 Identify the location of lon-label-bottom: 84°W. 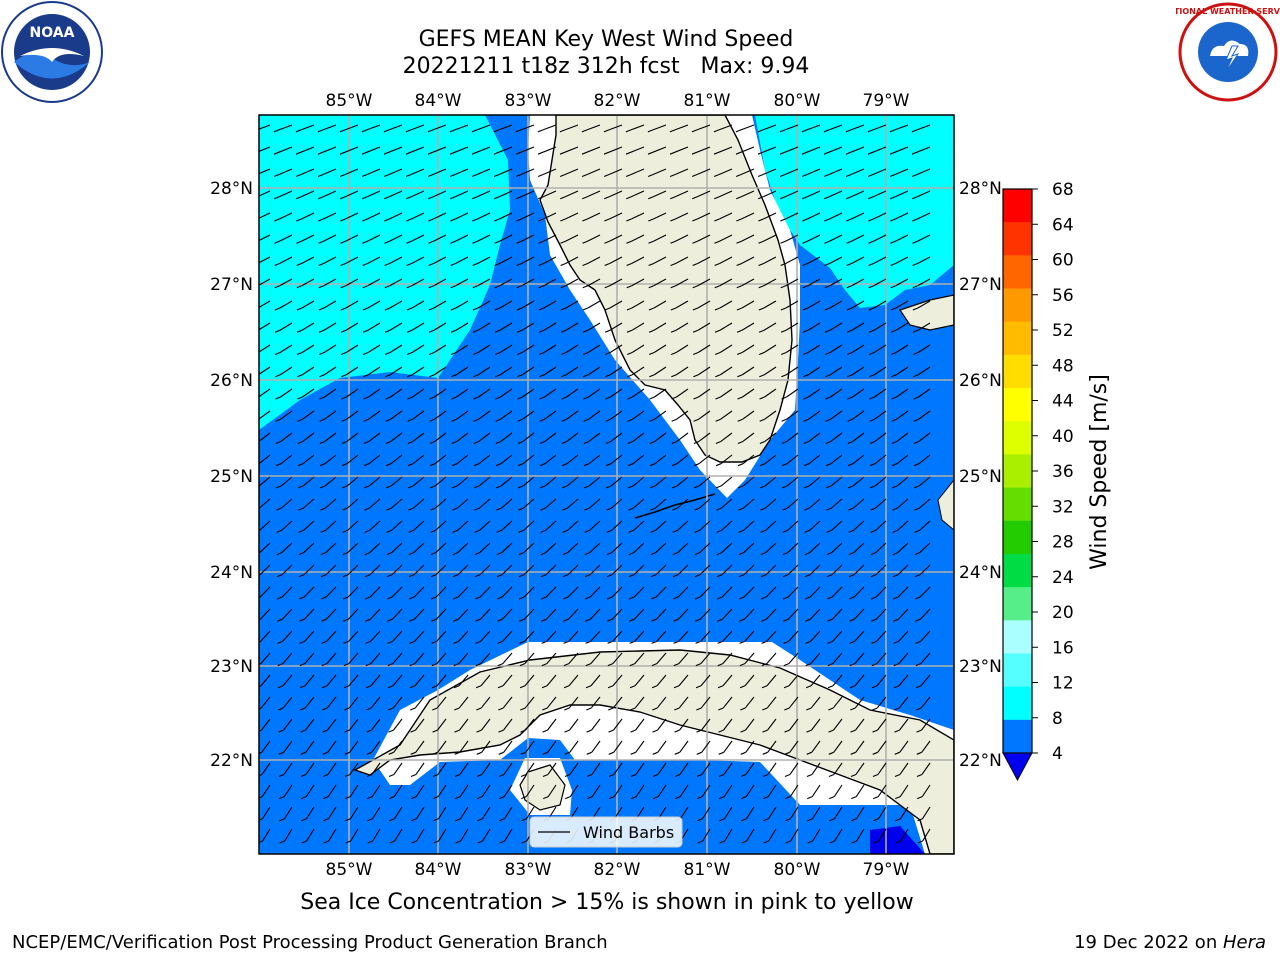
(438, 870).